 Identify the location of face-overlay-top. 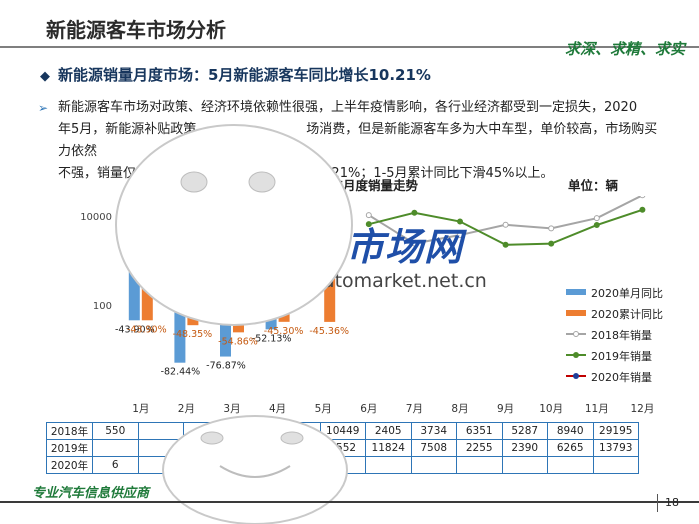
(234, 225).